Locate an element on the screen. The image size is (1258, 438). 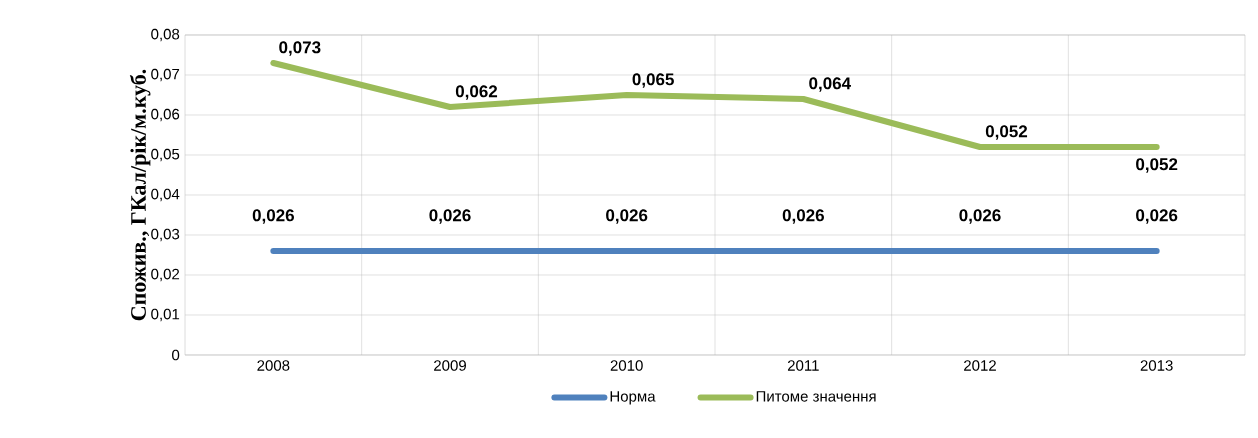
y-tick-label: 0,07 is located at coordinates (165, 75).